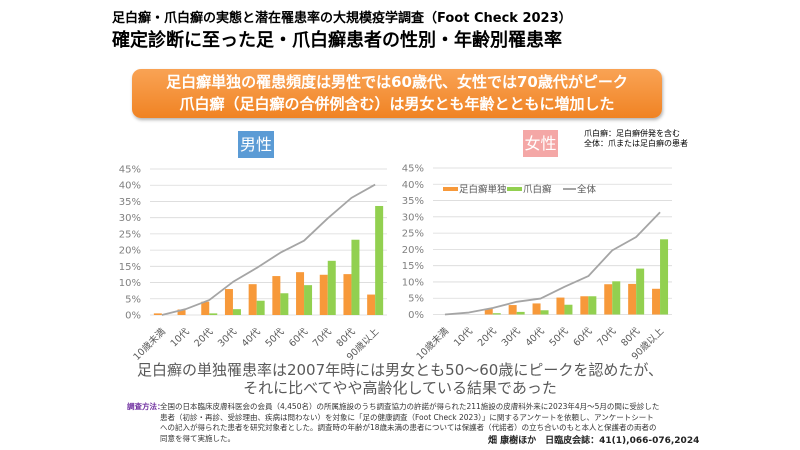  I want to click on footnote-line-nail: 爪白癬：足白癬併発を含む, so click(632, 133).